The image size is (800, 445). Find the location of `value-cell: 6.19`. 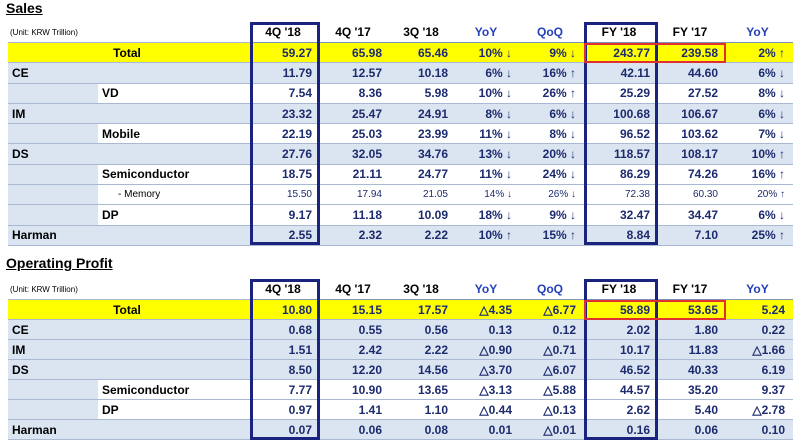

value-cell: 6.19 is located at coordinates (759, 369).